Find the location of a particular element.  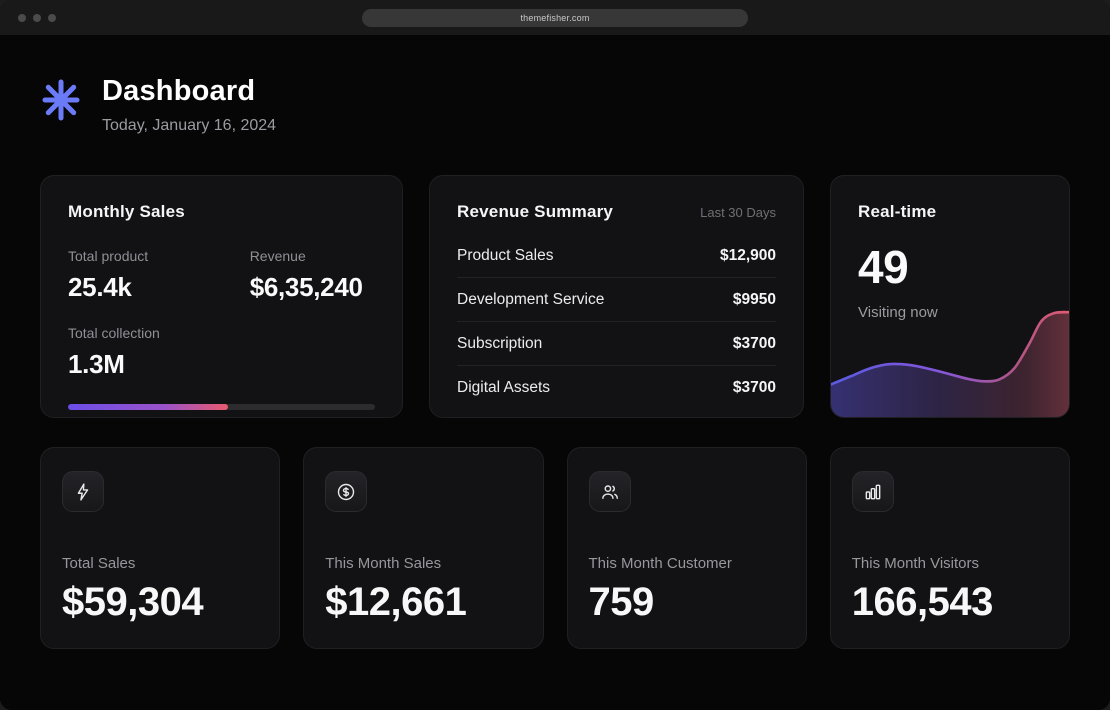

asterisk-logo-icon is located at coordinates (61, 100).